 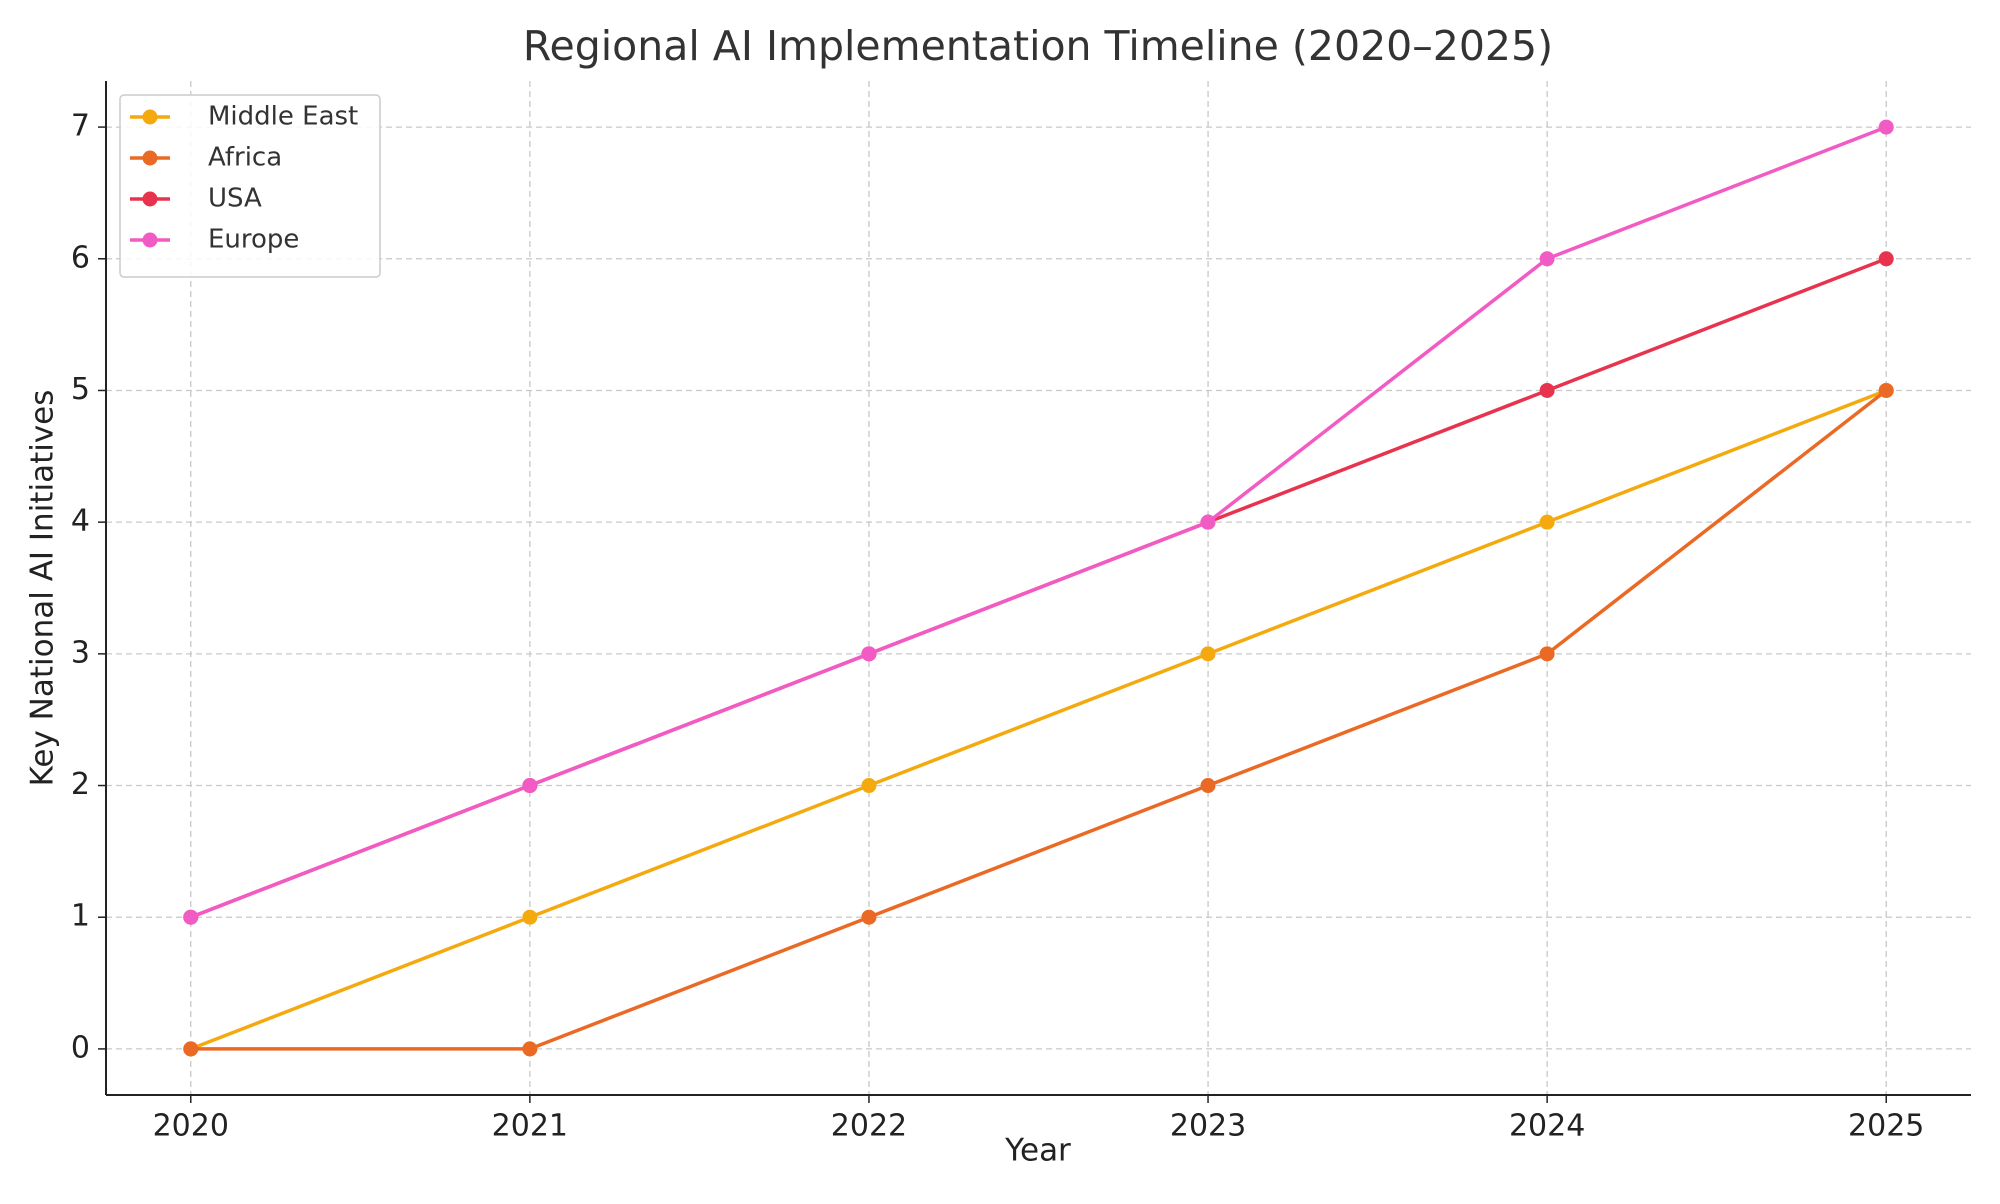 I want to click on legend-label: Middle East, so click(x=283, y=117).